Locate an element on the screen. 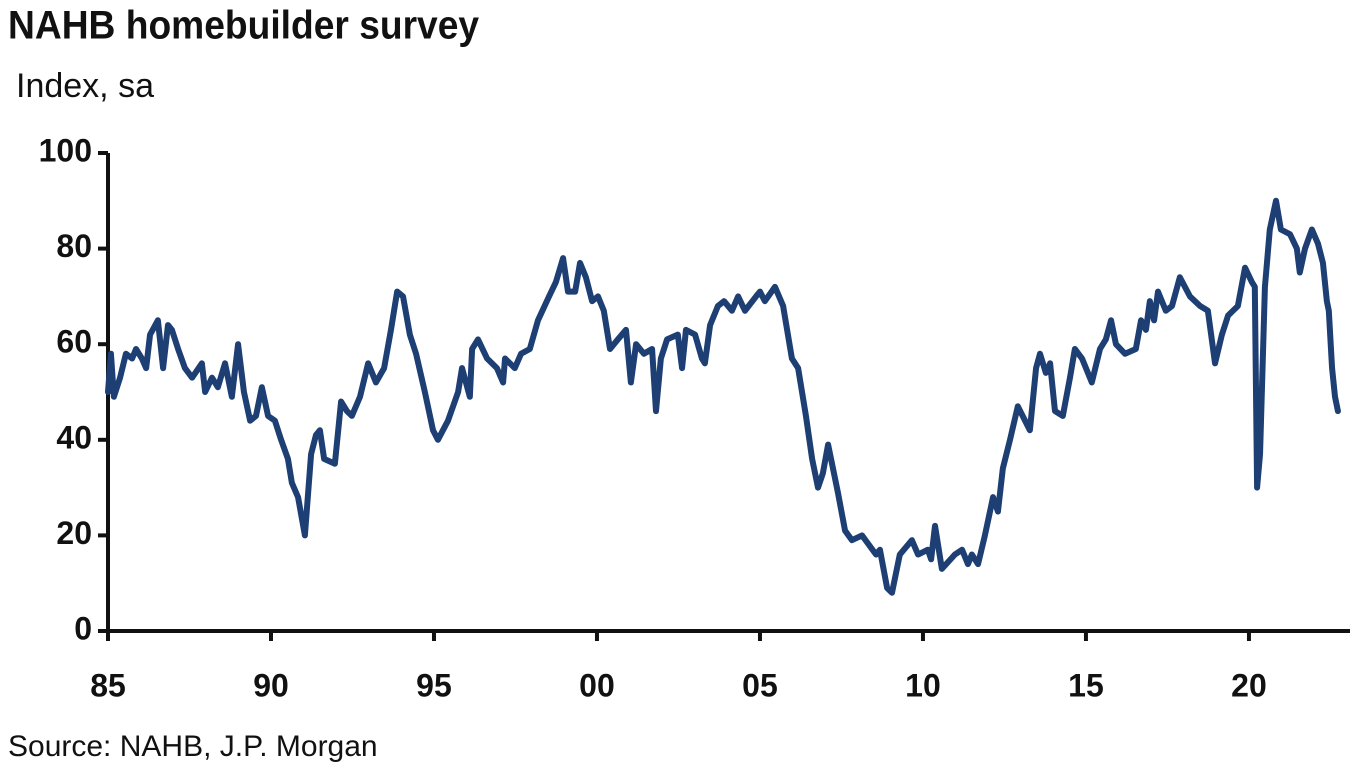  y-tick-label: 0 is located at coordinates (83, 628).